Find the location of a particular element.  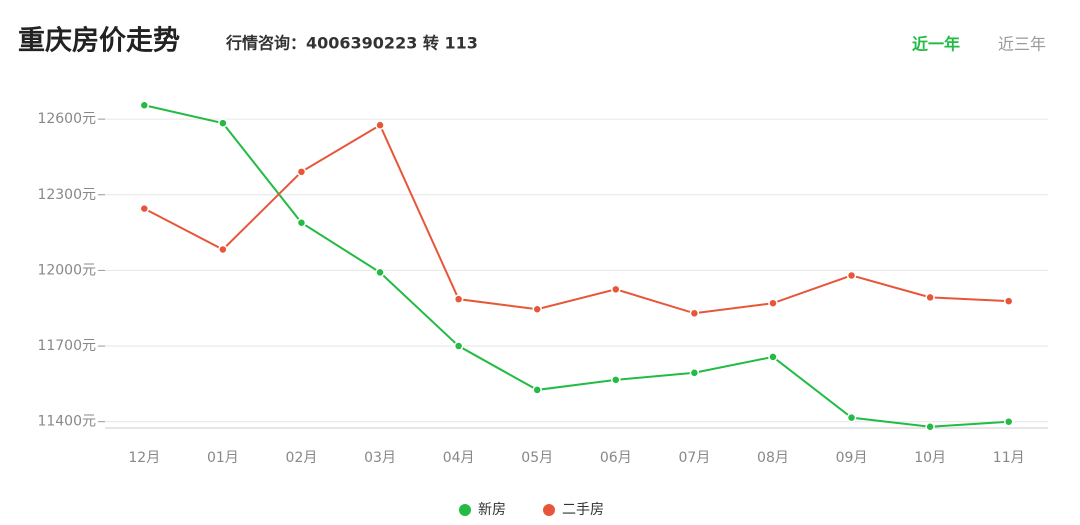

subtitle: 行情咨询：4006390223 转 113 is located at coordinates (351, 43).